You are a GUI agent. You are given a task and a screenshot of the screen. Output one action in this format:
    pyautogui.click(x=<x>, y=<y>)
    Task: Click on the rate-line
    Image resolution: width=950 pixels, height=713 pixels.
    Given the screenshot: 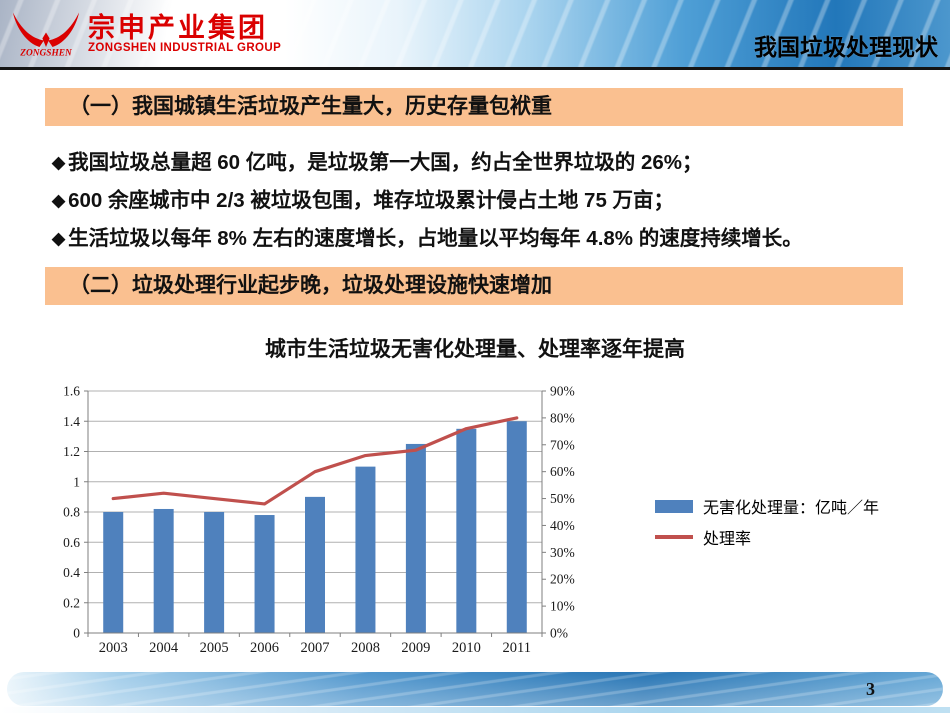 What is the action you would take?
    pyautogui.click(x=315, y=461)
    